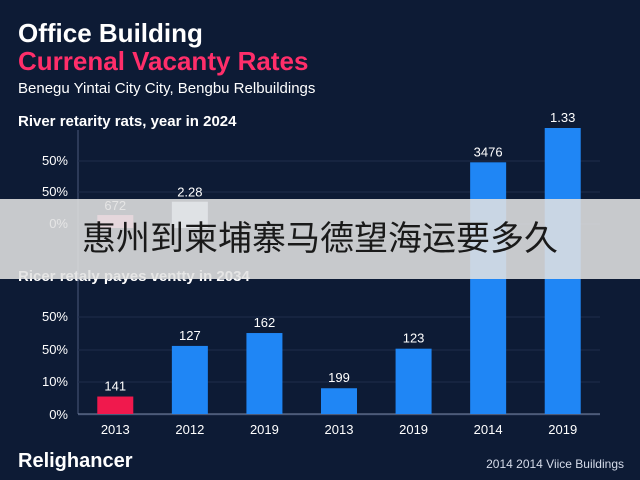 Image resolution: width=640 pixels, height=480 pixels. What do you see at coordinates (488, 429) in the screenshot?
I see `x-tick-label: 2014` at bounding box center [488, 429].